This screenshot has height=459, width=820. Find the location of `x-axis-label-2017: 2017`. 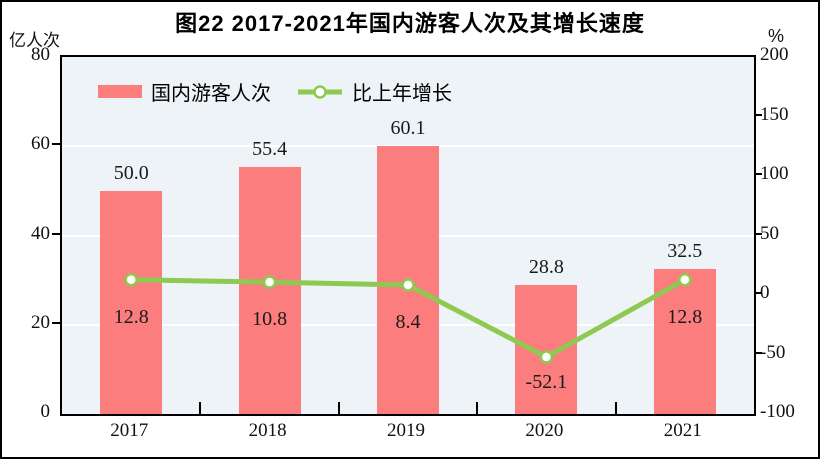

x-axis-label-2017: 2017 is located at coordinates (129, 430).